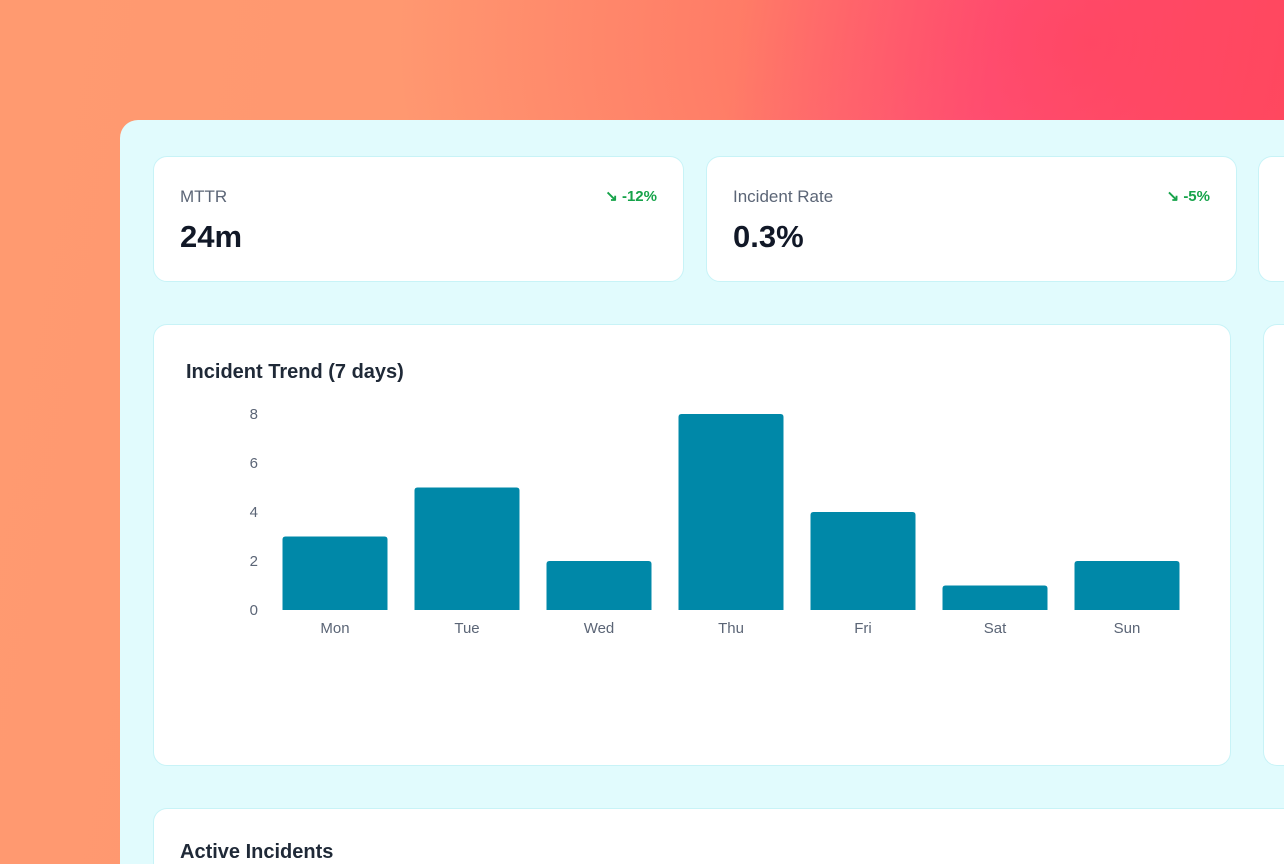 Image resolution: width=1284 pixels, height=864 pixels. Describe the element at coordinates (599, 628) in the screenshot. I see `x-tick-label: Wed` at that location.